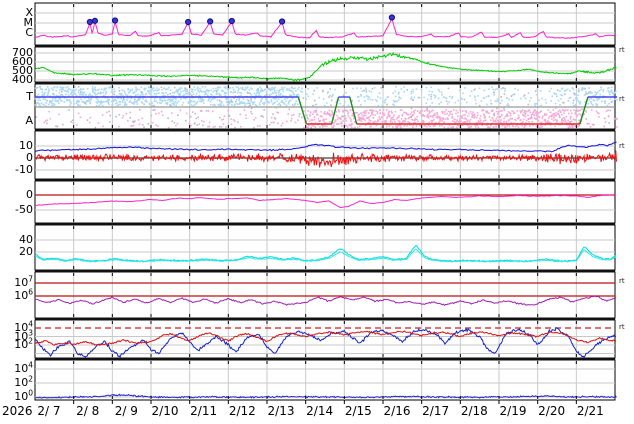  What do you see at coordinates (325, 155) in the screenshot?
I see `panel-frame` at bounding box center [325, 155].